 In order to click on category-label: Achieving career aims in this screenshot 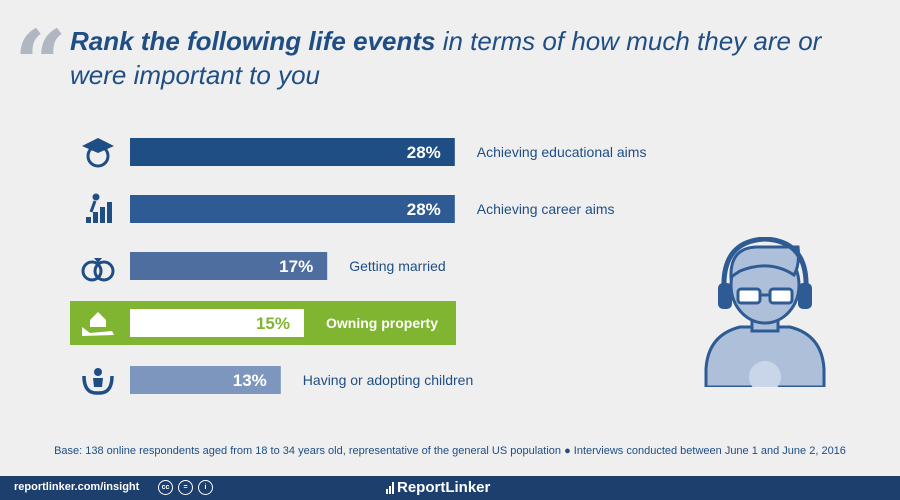, I will do `click(546, 209)`.